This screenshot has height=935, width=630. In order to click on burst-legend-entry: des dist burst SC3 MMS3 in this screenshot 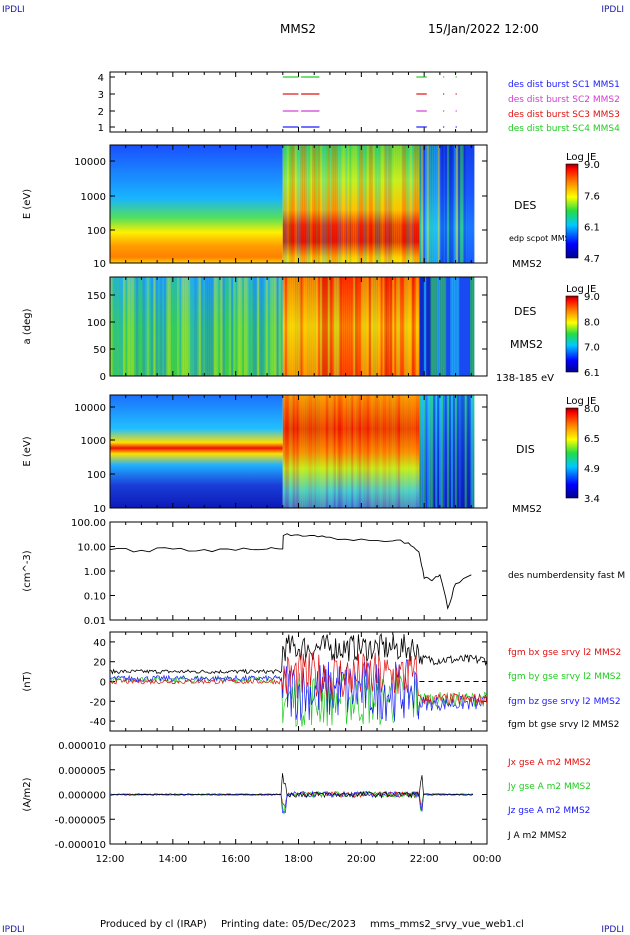, I will do `click(564, 115)`.